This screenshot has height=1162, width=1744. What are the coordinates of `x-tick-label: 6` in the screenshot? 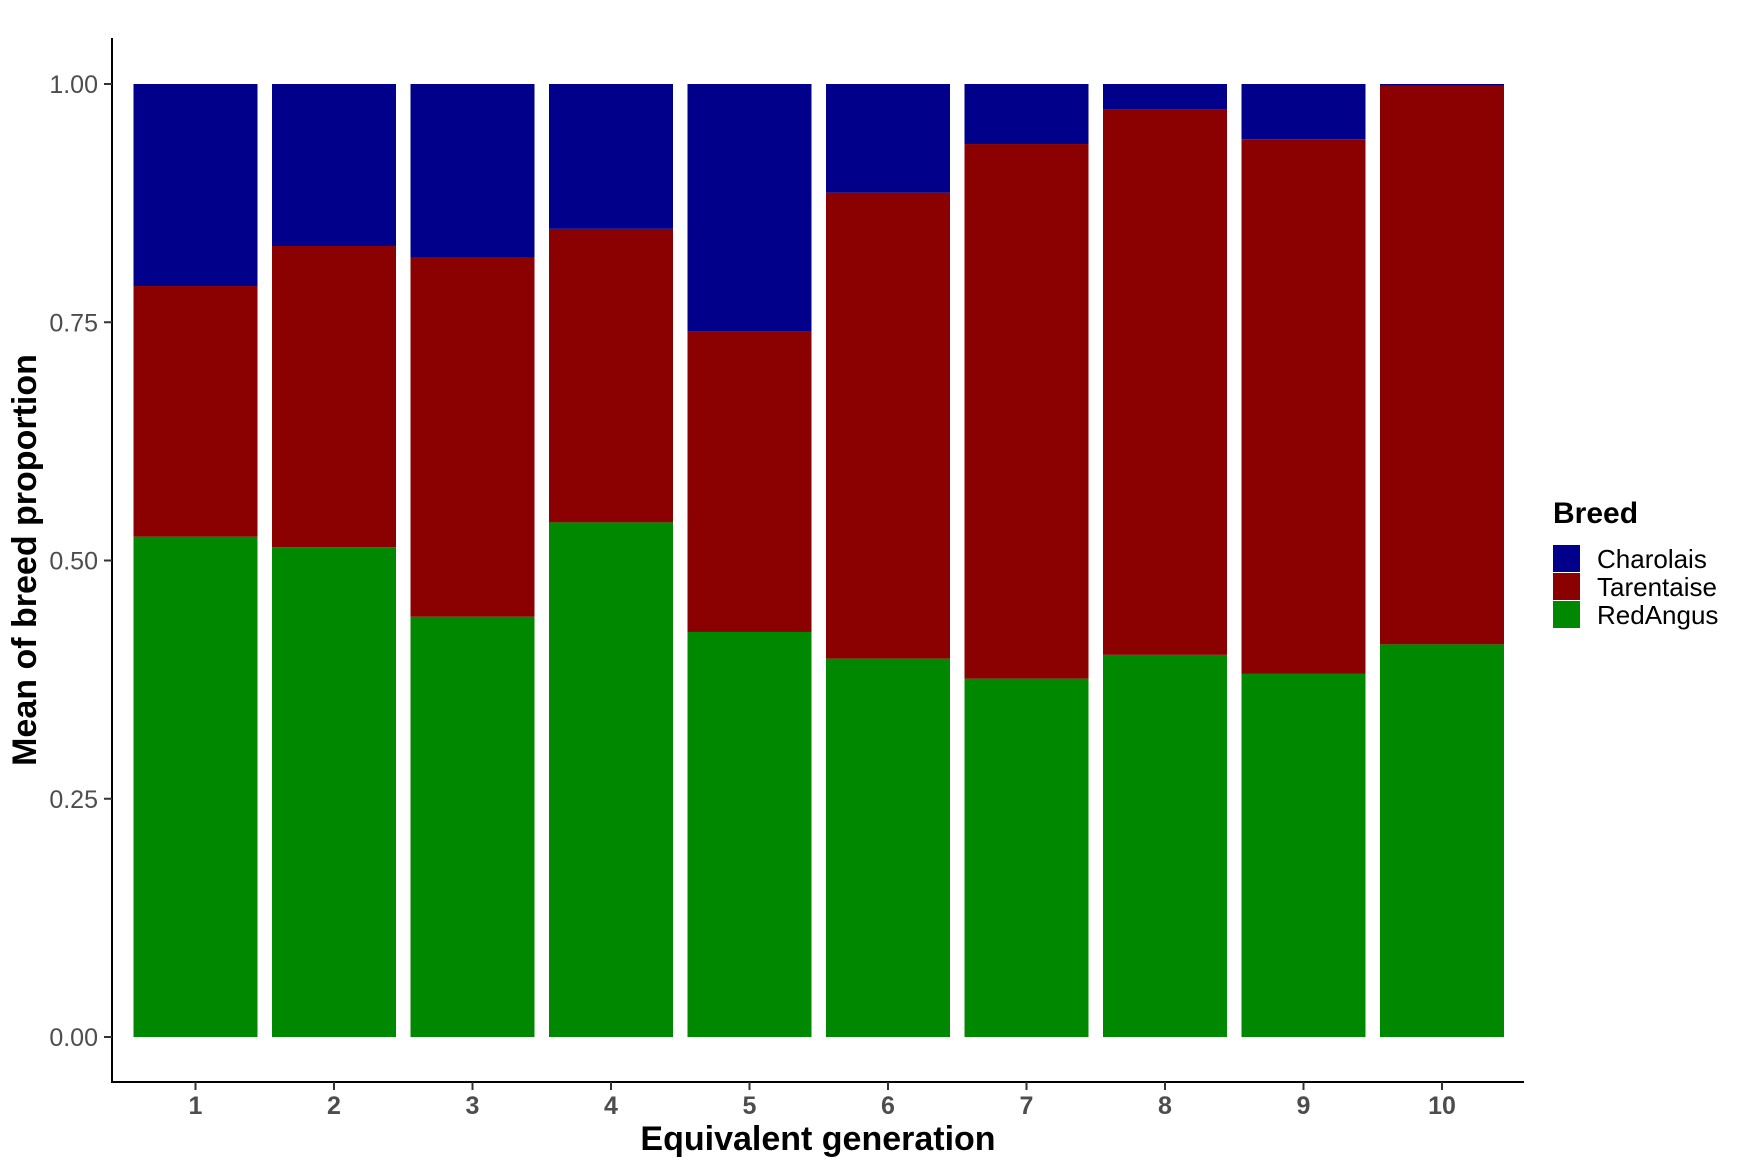 It's located at (888, 1106).